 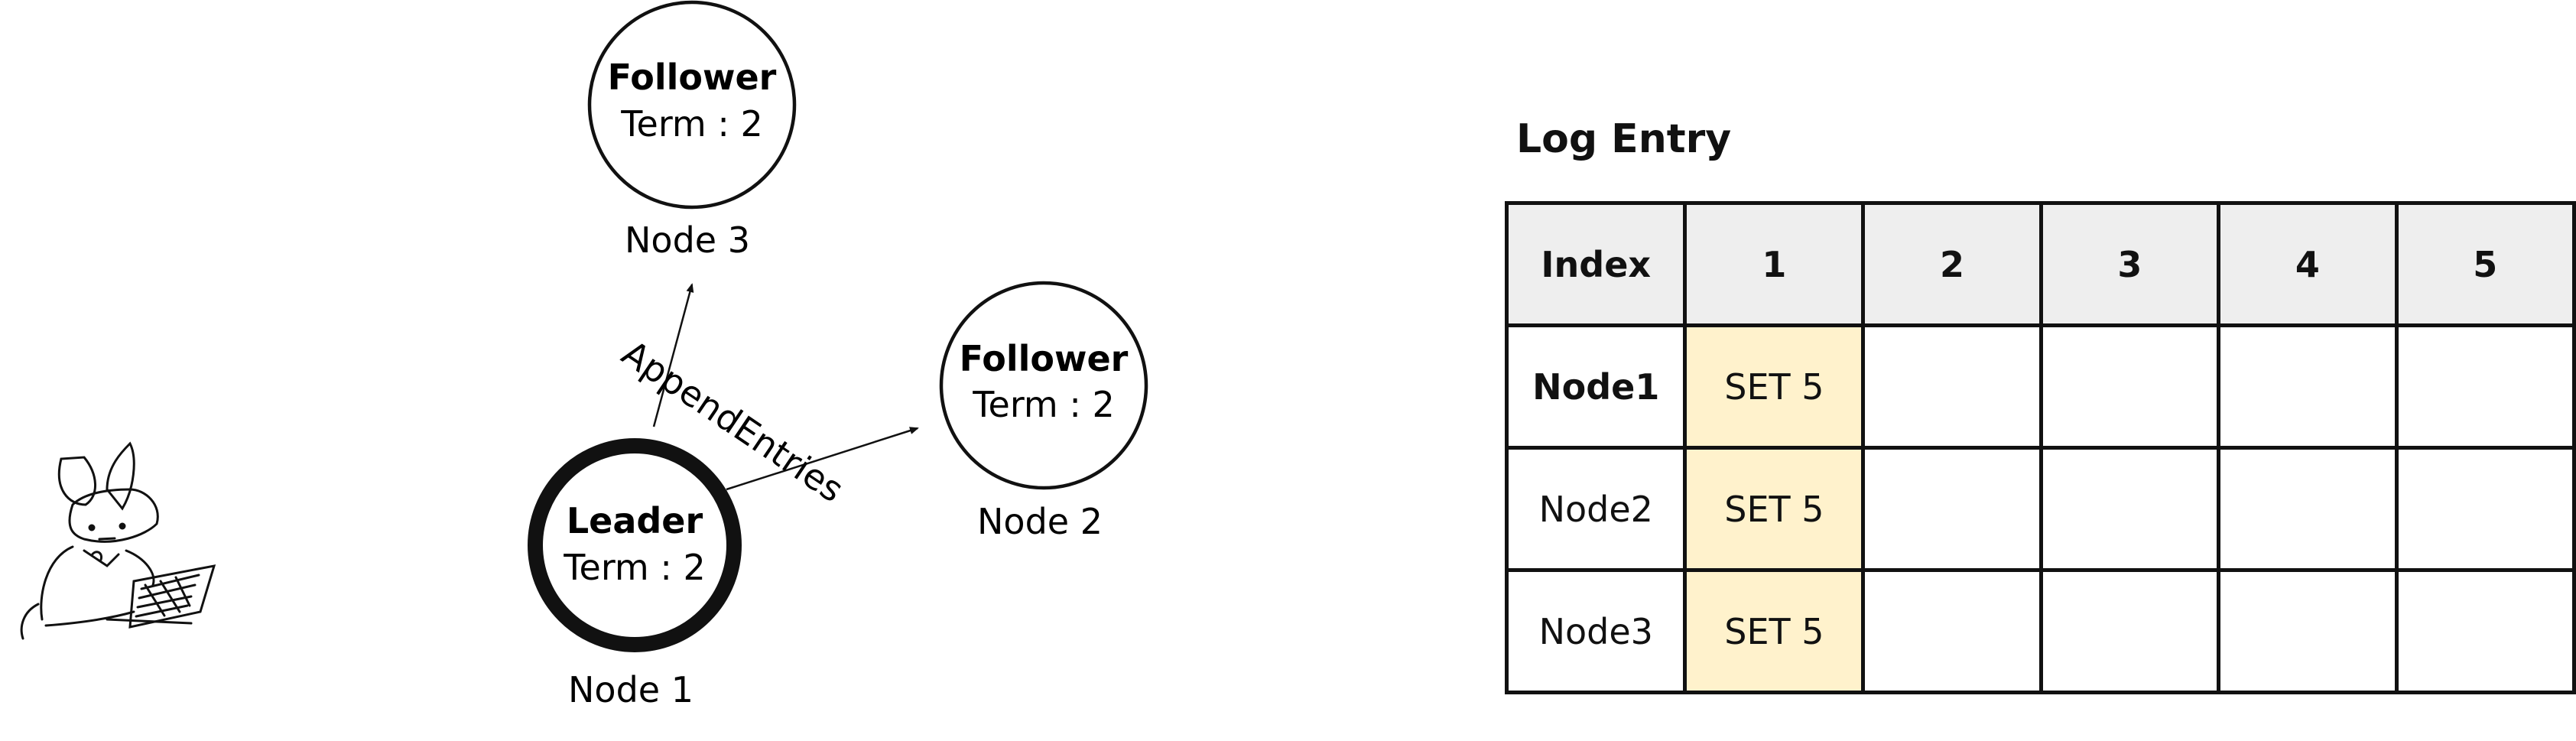 What do you see at coordinates (1775, 264) in the screenshot?
I see `log-header-cell: 1` at bounding box center [1775, 264].